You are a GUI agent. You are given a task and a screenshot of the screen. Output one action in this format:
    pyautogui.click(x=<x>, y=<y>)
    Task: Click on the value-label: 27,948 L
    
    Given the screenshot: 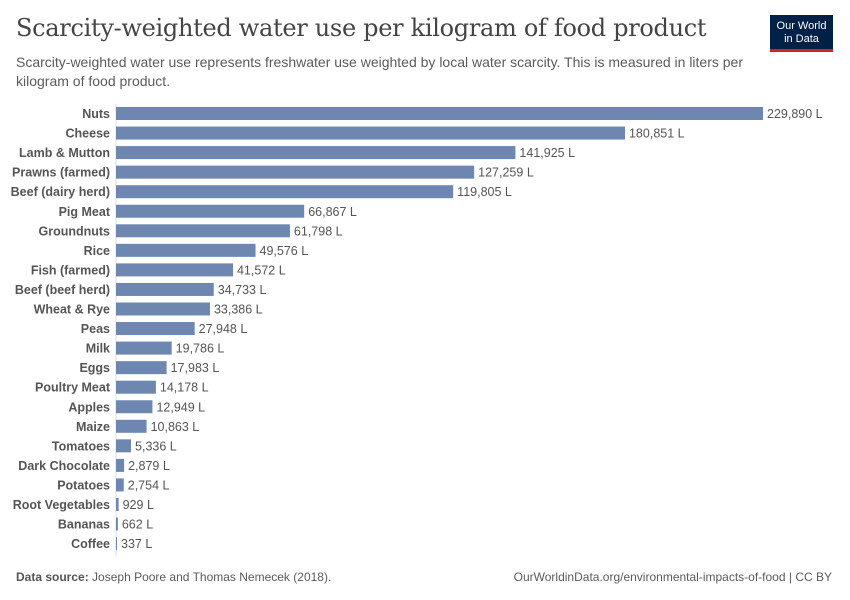 What is the action you would take?
    pyautogui.click(x=223, y=329)
    